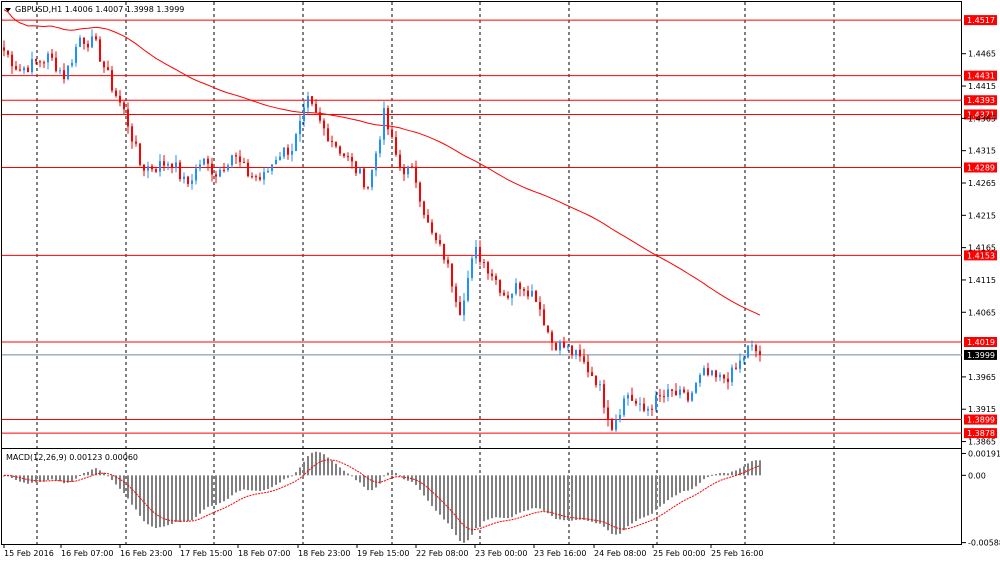  Describe the element at coordinates (981, 167) in the screenshot. I see `level-tag-label: 1.4289` at that location.